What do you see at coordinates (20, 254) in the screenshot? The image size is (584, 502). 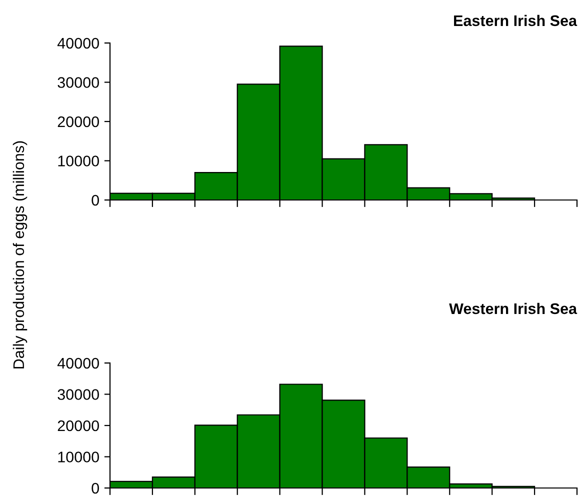 I see `y-axis-title: Daily production of eggs (millions)` at bounding box center [20, 254].